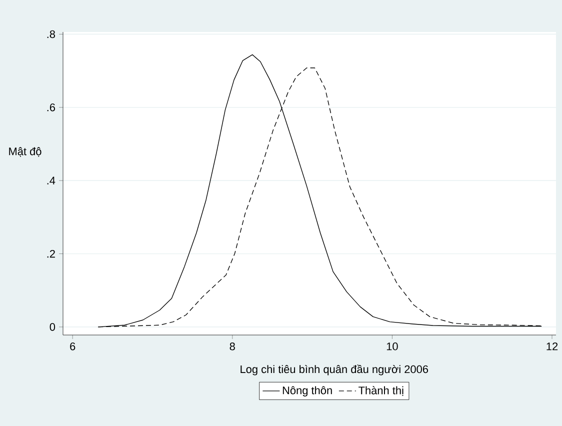 This screenshot has height=426, width=562. What do you see at coordinates (51, 180) in the screenshot?
I see `y-tick-label: .4` at bounding box center [51, 180].